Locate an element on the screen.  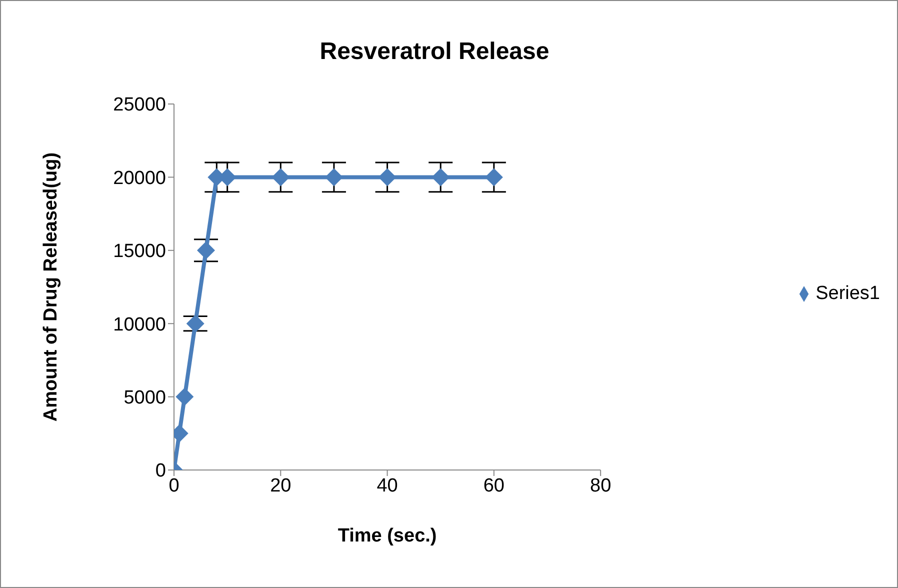
x-tick-label: 0 is located at coordinates (174, 485).